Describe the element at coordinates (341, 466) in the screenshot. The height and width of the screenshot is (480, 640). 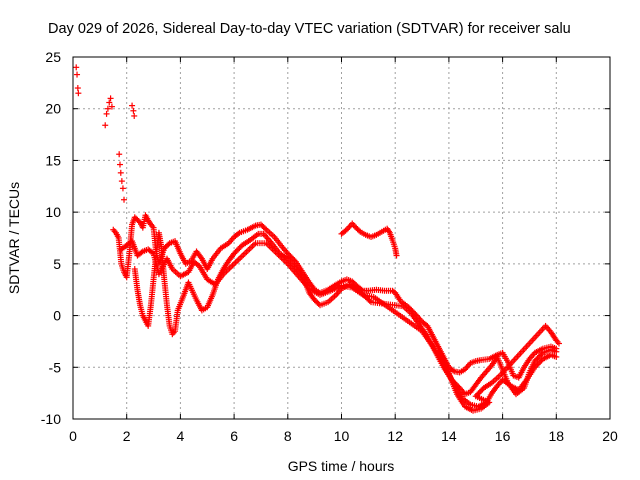
I see `x-axis-label: GPS time / hours` at that location.